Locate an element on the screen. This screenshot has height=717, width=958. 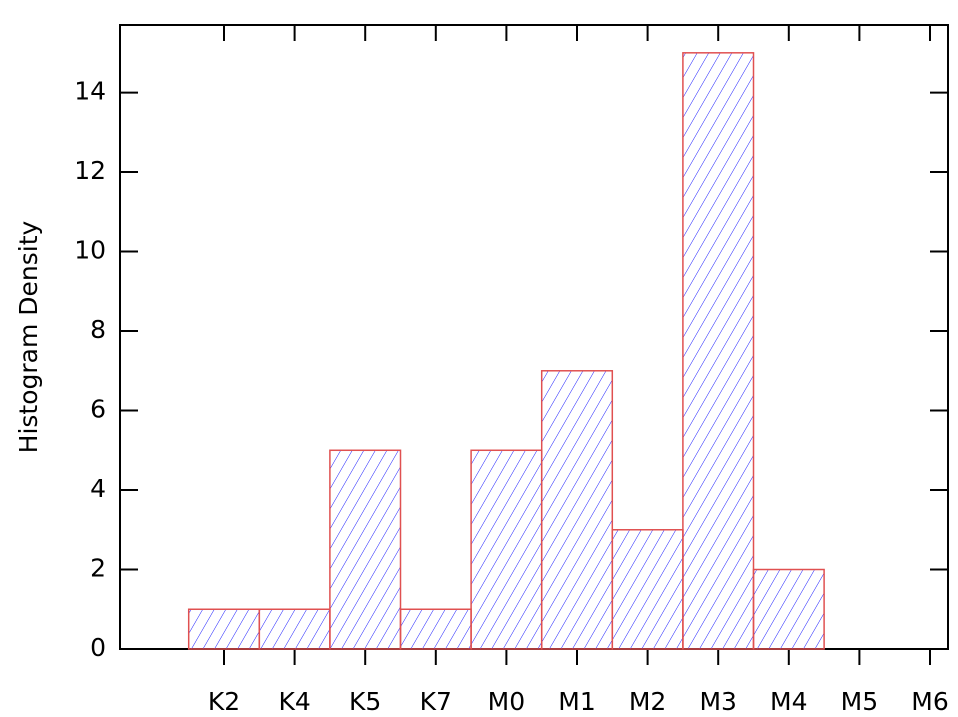
x-tick-label: M2 is located at coordinates (647, 701).